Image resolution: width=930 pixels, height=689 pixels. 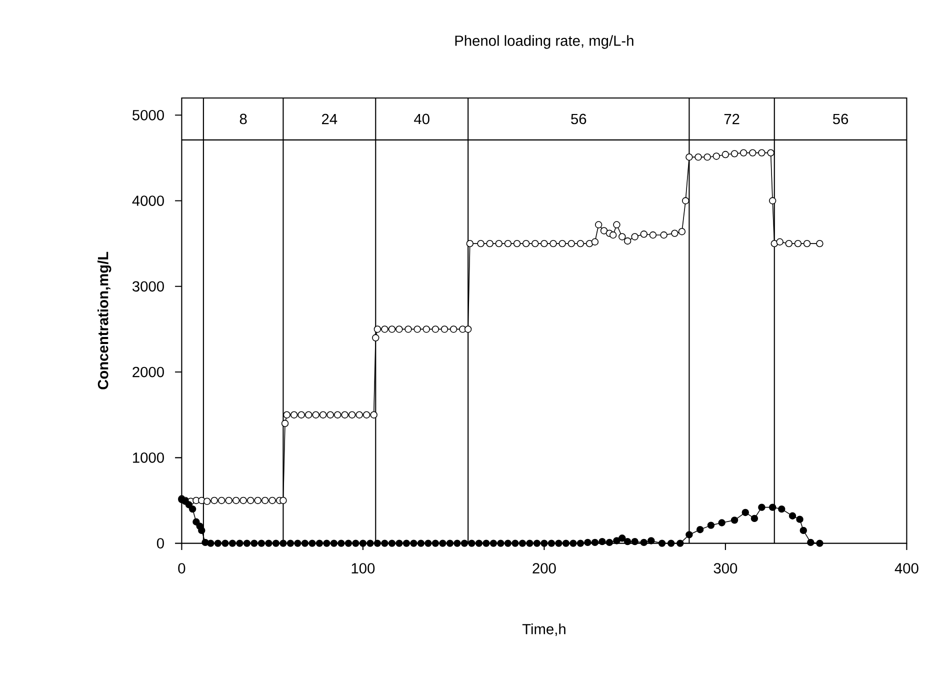 I want to click on annotation: 40, so click(x=422, y=119).